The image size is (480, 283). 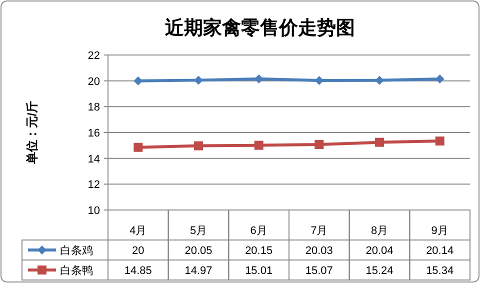 What do you see at coordinates (259, 231) in the screenshot?
I see `x-tick-label: 6月` at bounding box center [259, 231].